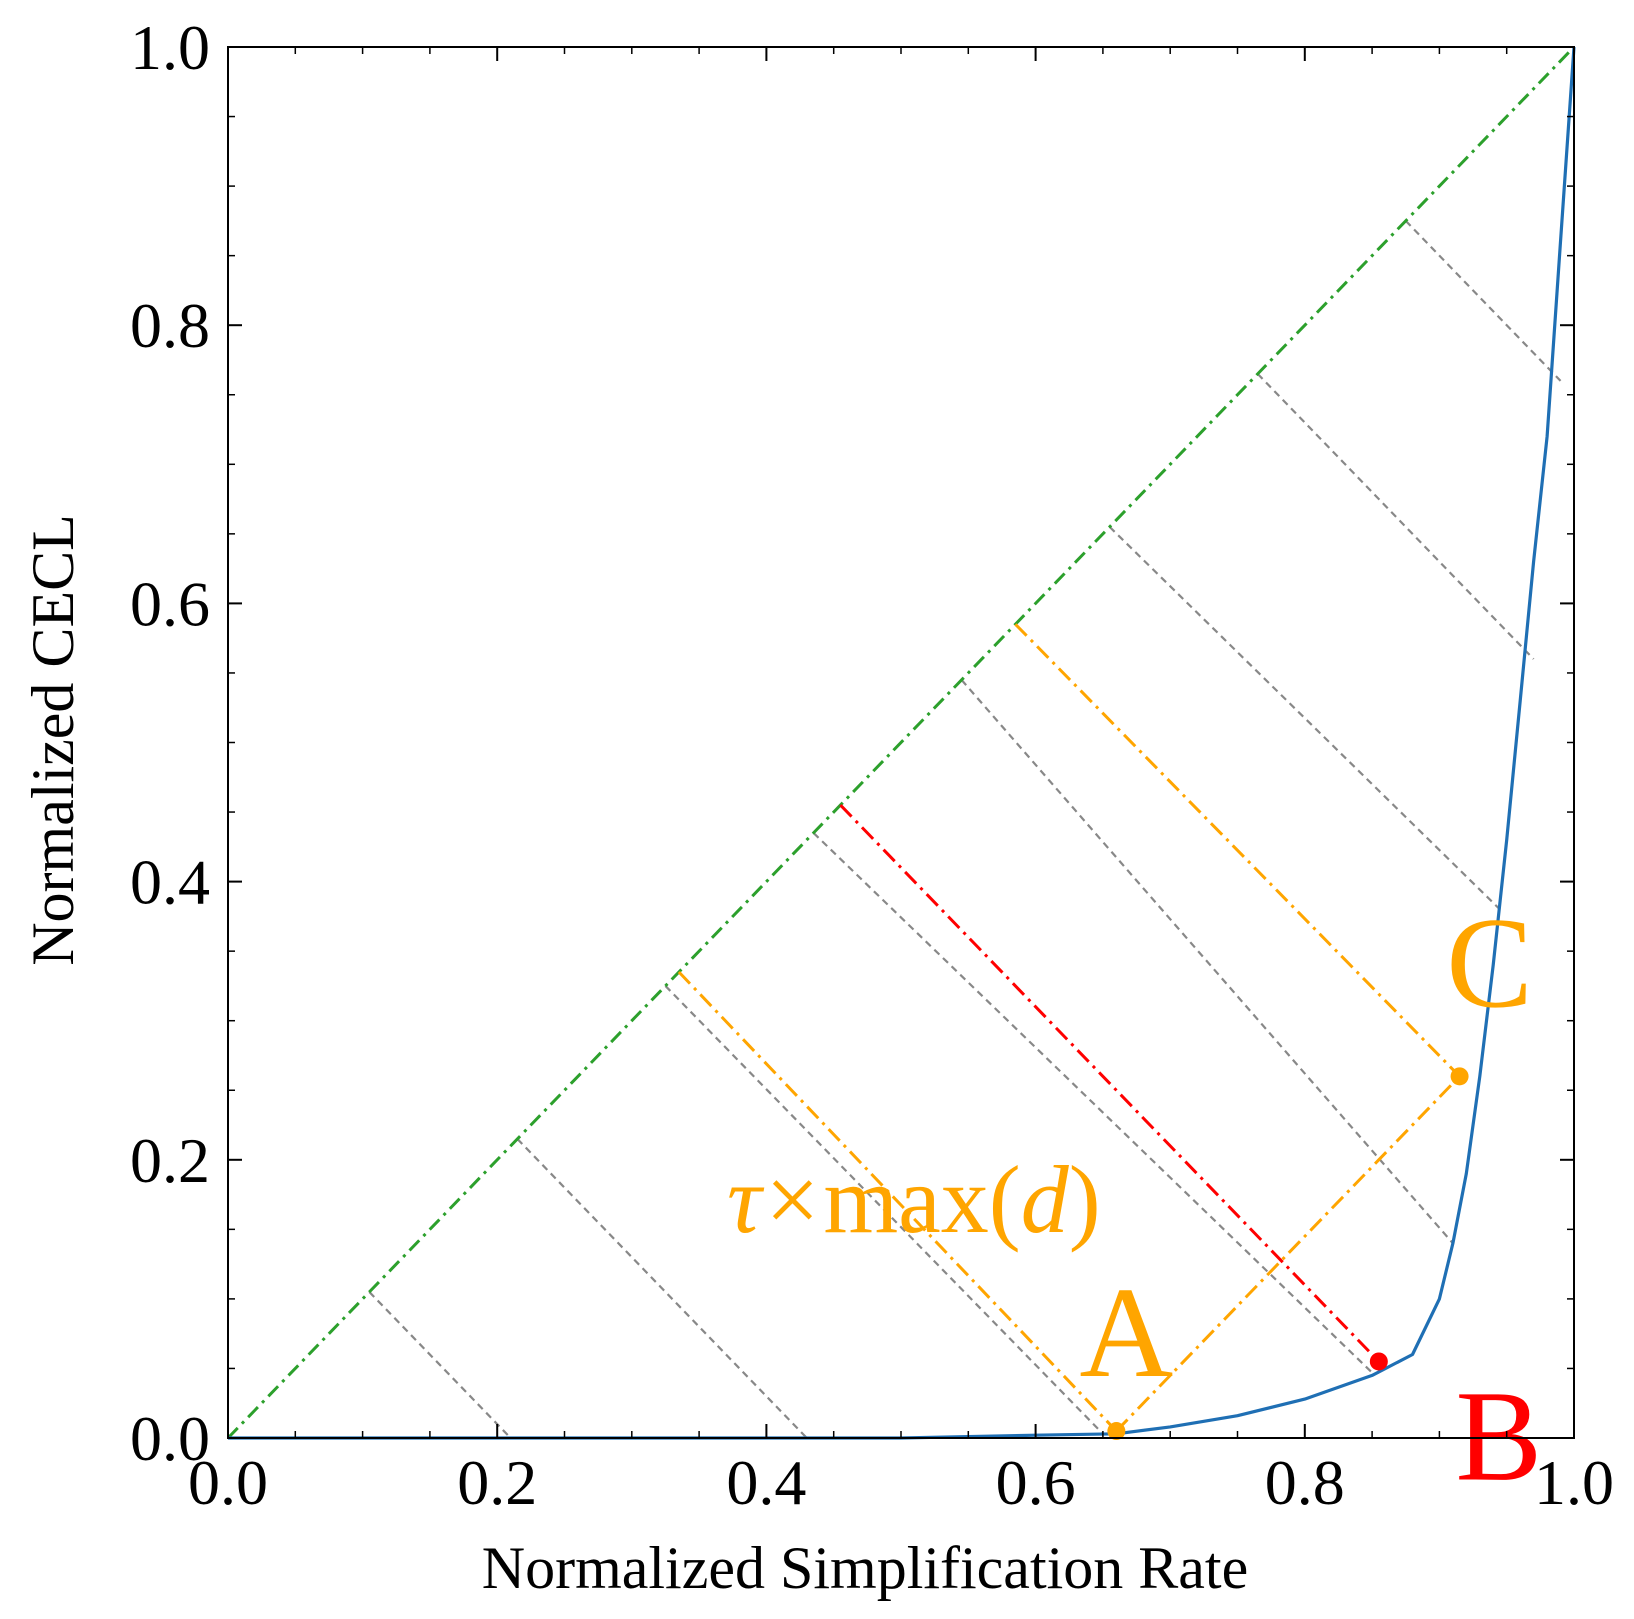  Describe the element at coordinates (792, 1199) in the screenshot. I see `formula-times: ×` at that location.